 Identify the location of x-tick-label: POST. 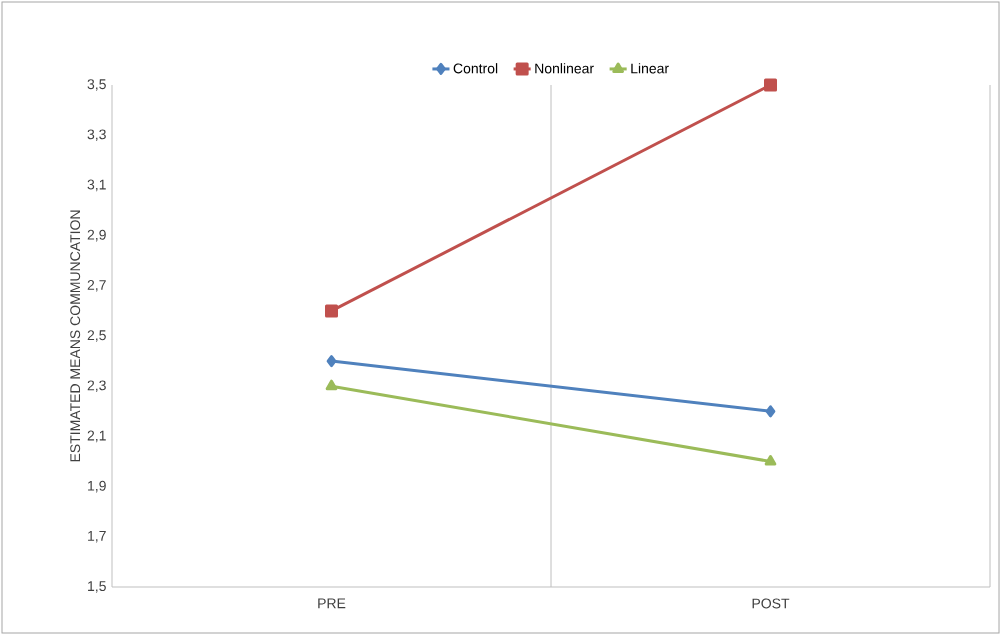
(771, 603).